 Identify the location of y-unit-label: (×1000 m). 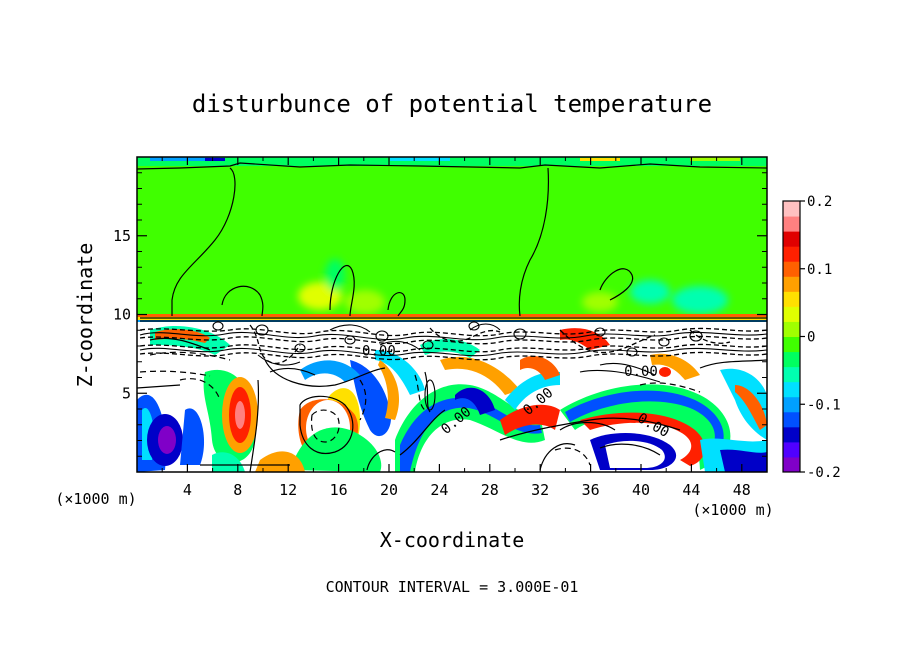
(95, 499).